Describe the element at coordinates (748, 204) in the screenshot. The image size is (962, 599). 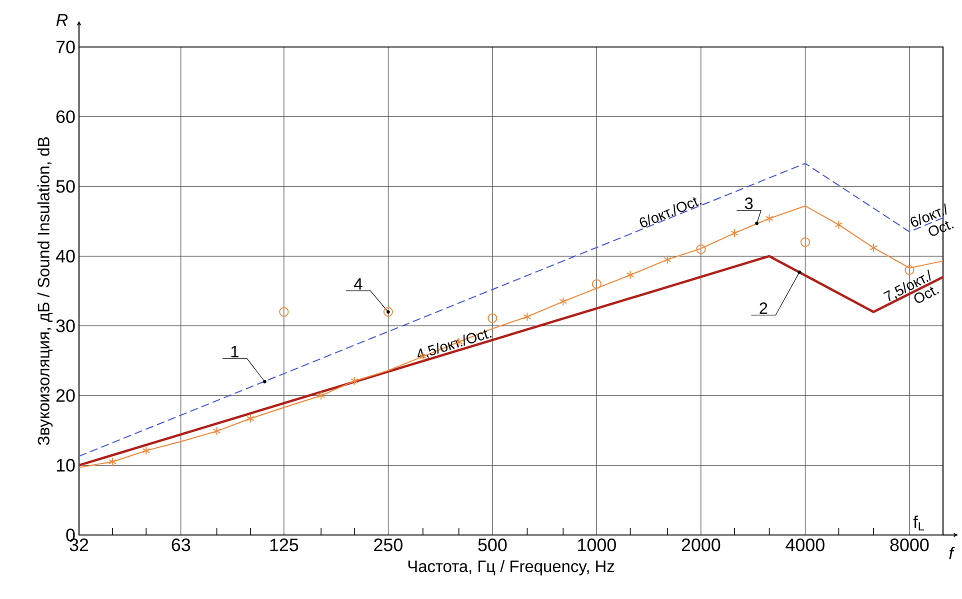
I see `annotation: 3` at that location.